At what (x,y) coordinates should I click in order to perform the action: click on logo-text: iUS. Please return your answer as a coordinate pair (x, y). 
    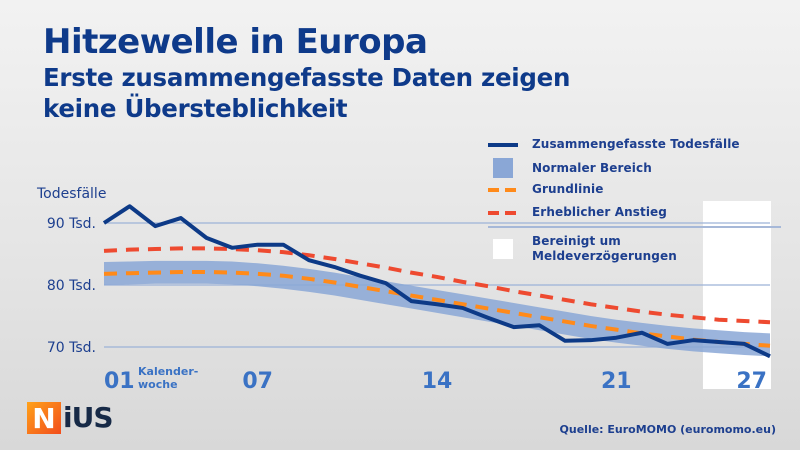
    Looking at the image, I should click on (88, 417).